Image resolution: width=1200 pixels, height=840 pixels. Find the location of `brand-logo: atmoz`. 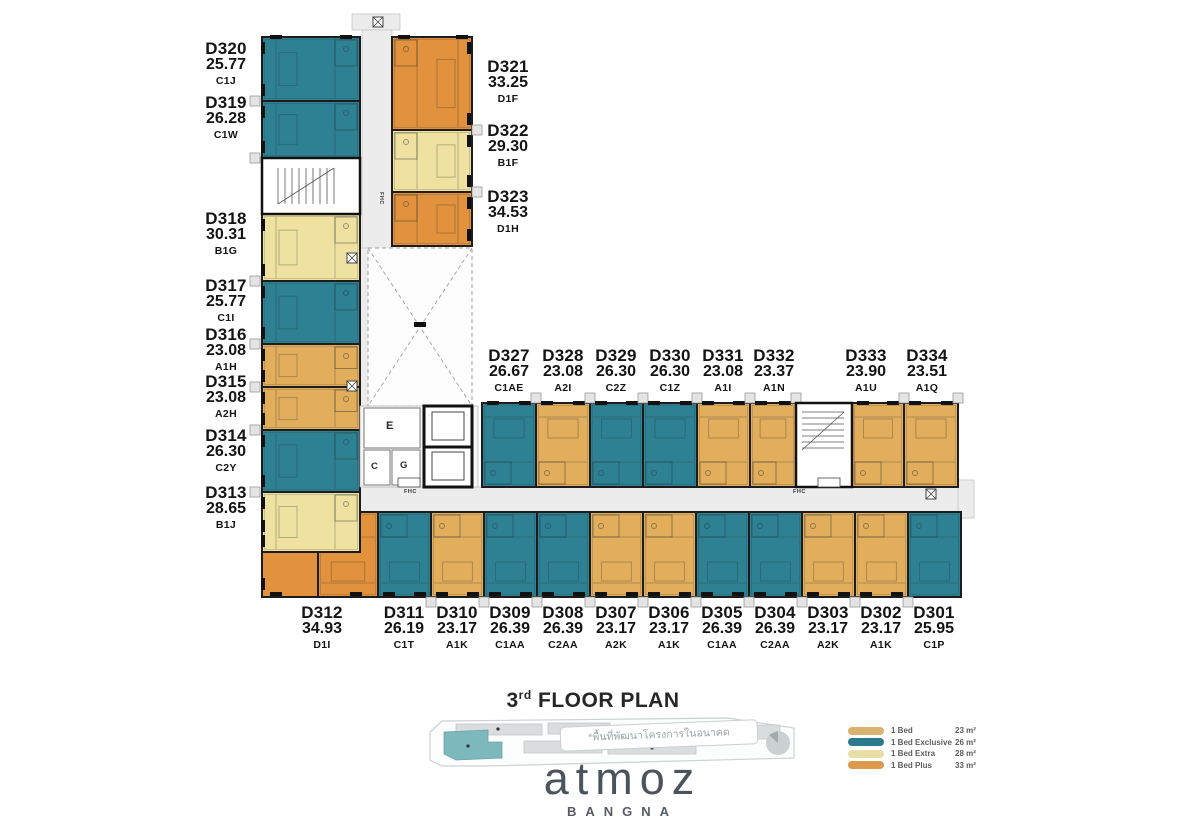

brand-logo: atmoz is located at coordinates (622, 778).